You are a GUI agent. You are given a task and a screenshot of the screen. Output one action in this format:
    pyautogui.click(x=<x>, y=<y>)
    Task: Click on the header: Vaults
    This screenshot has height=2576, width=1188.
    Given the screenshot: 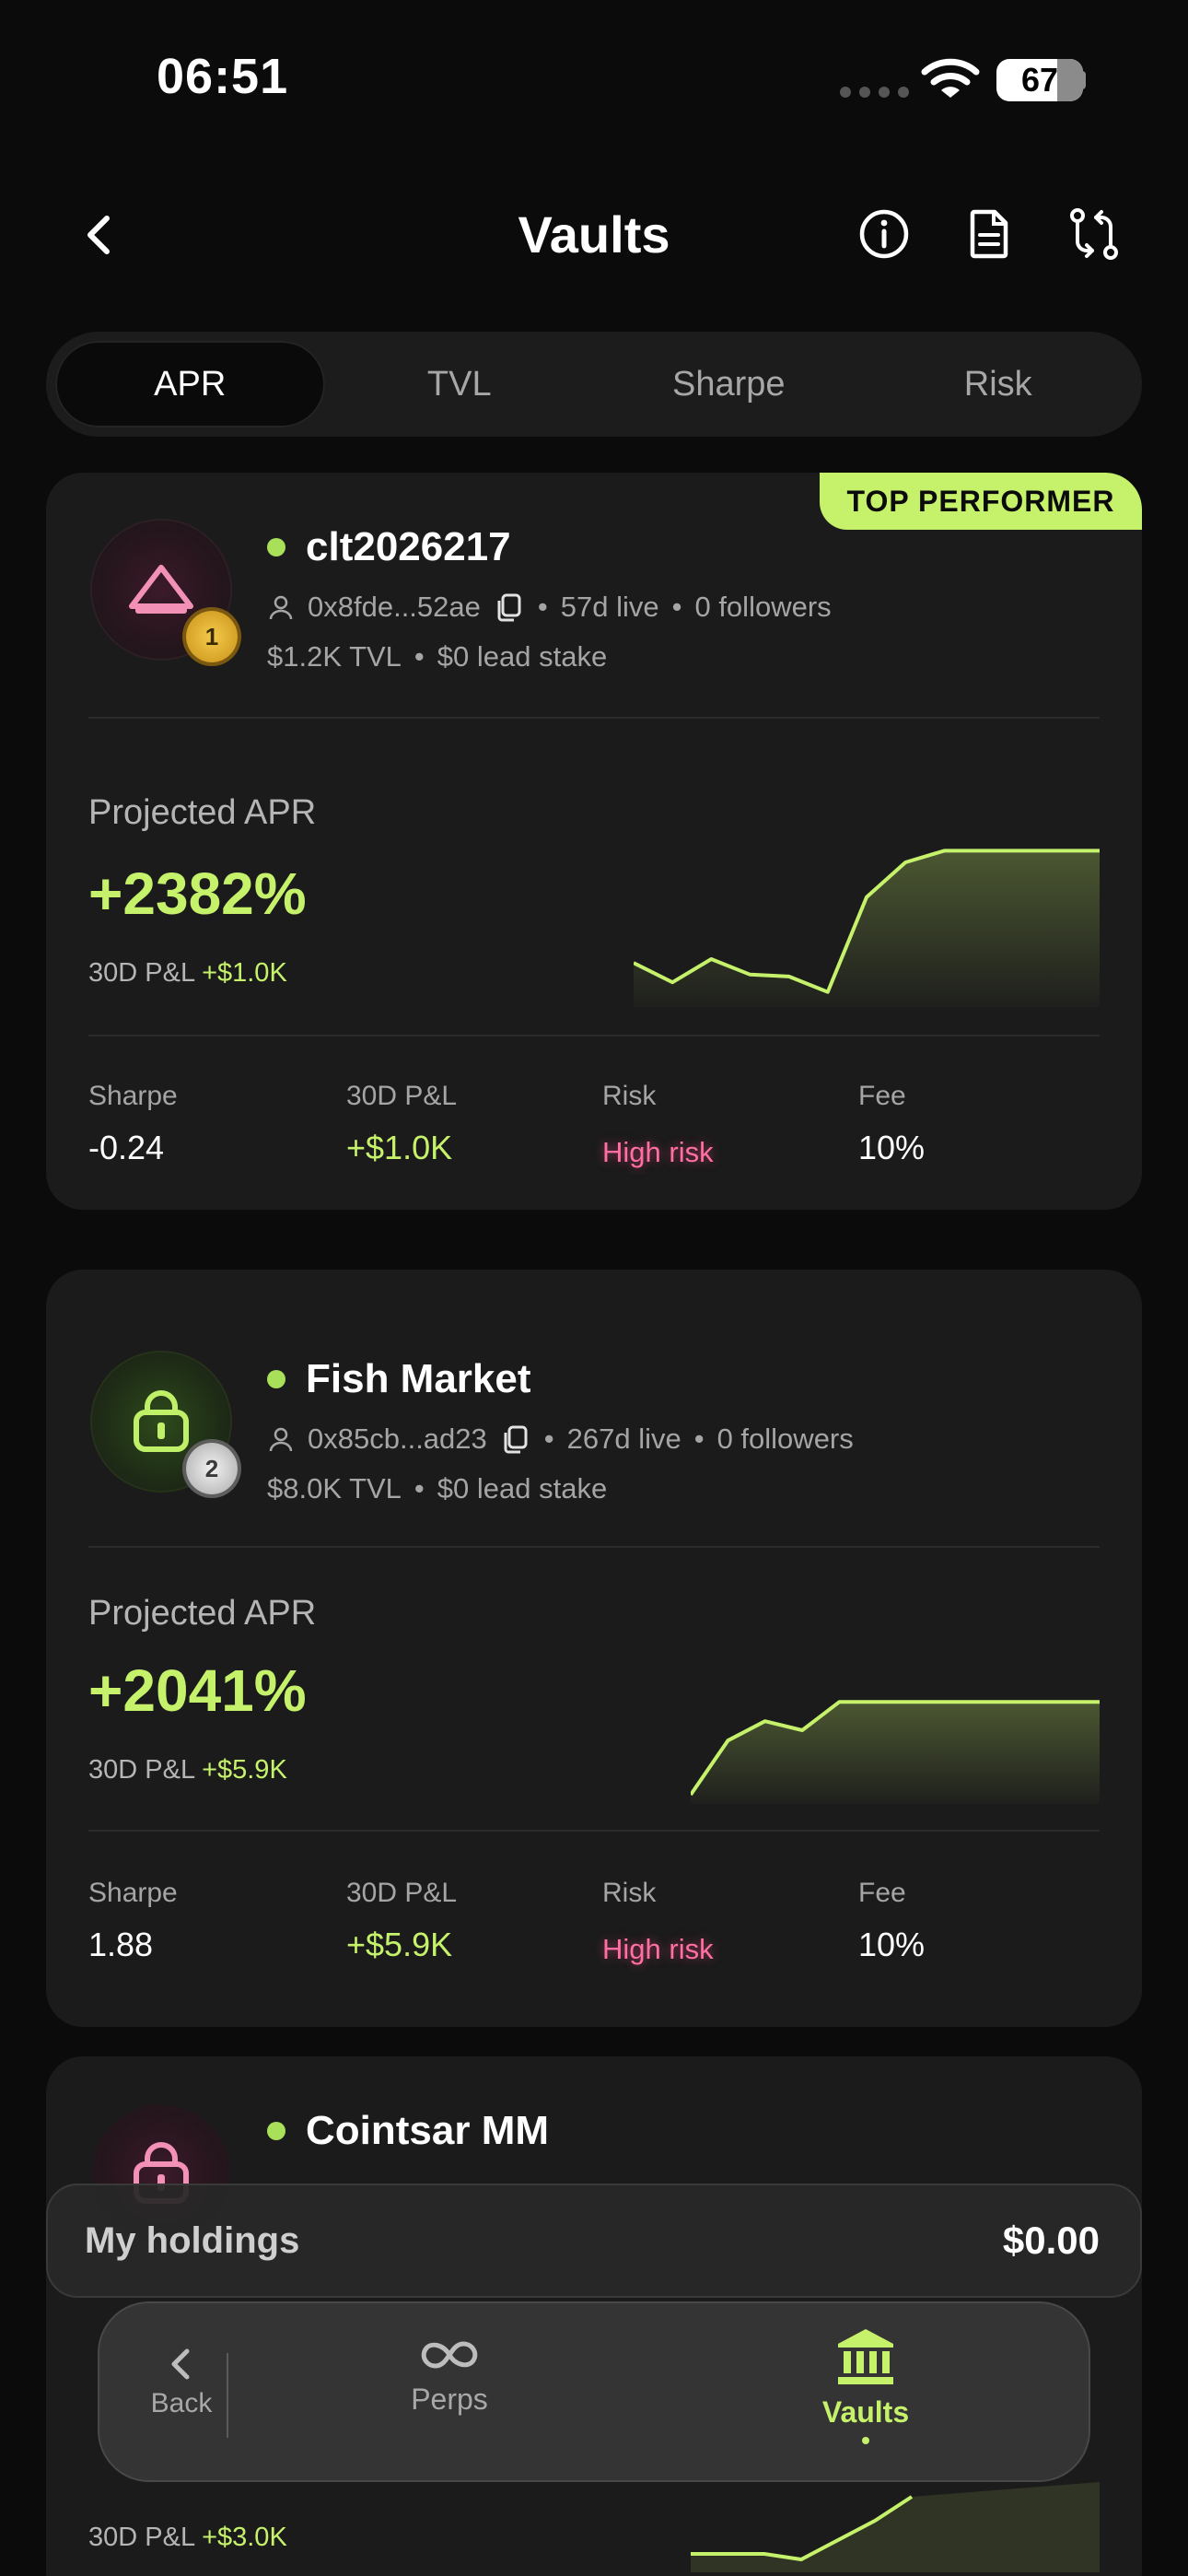 What is the action you would take?
    pyautogui.click(x=594, y=235)
    